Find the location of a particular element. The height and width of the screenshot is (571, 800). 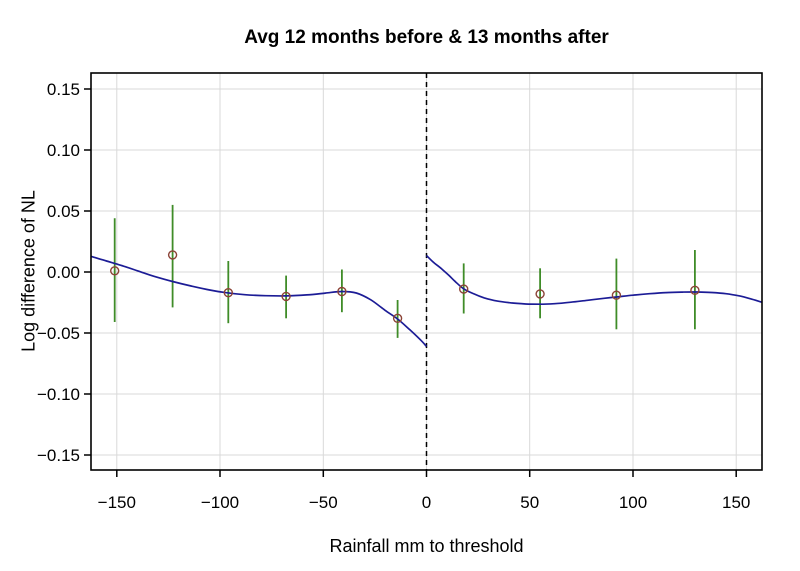

y-tick-label: −0.10 is located at coordinates (58, 394).